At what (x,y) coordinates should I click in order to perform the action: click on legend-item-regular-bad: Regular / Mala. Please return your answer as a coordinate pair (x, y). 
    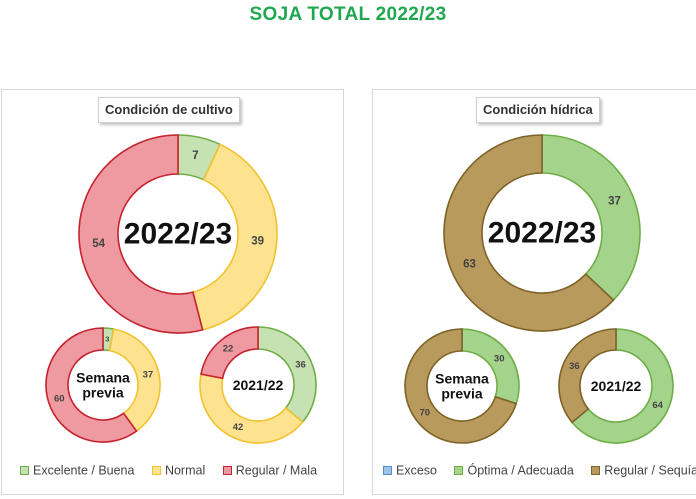
    Looking at the image, I should click on (270, 470).